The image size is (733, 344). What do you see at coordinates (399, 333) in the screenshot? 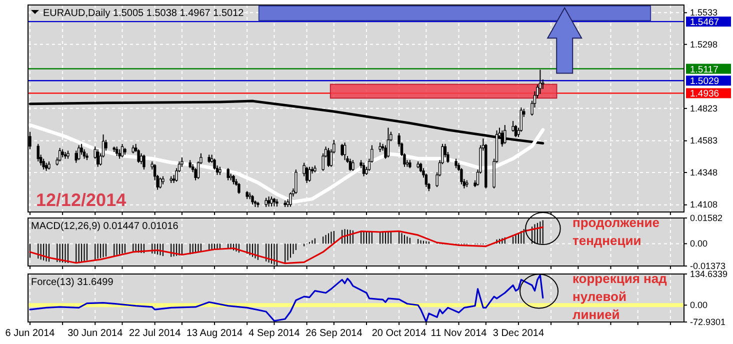
I see `x-tick-label: 20 Oct 2014` at bounding box center [399, 333].